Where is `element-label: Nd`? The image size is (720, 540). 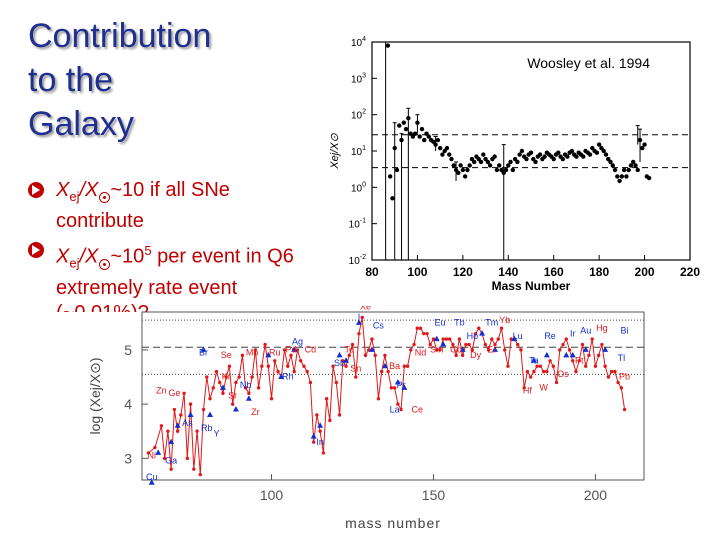
element-label: Nd is located at coordinates (421, 352).